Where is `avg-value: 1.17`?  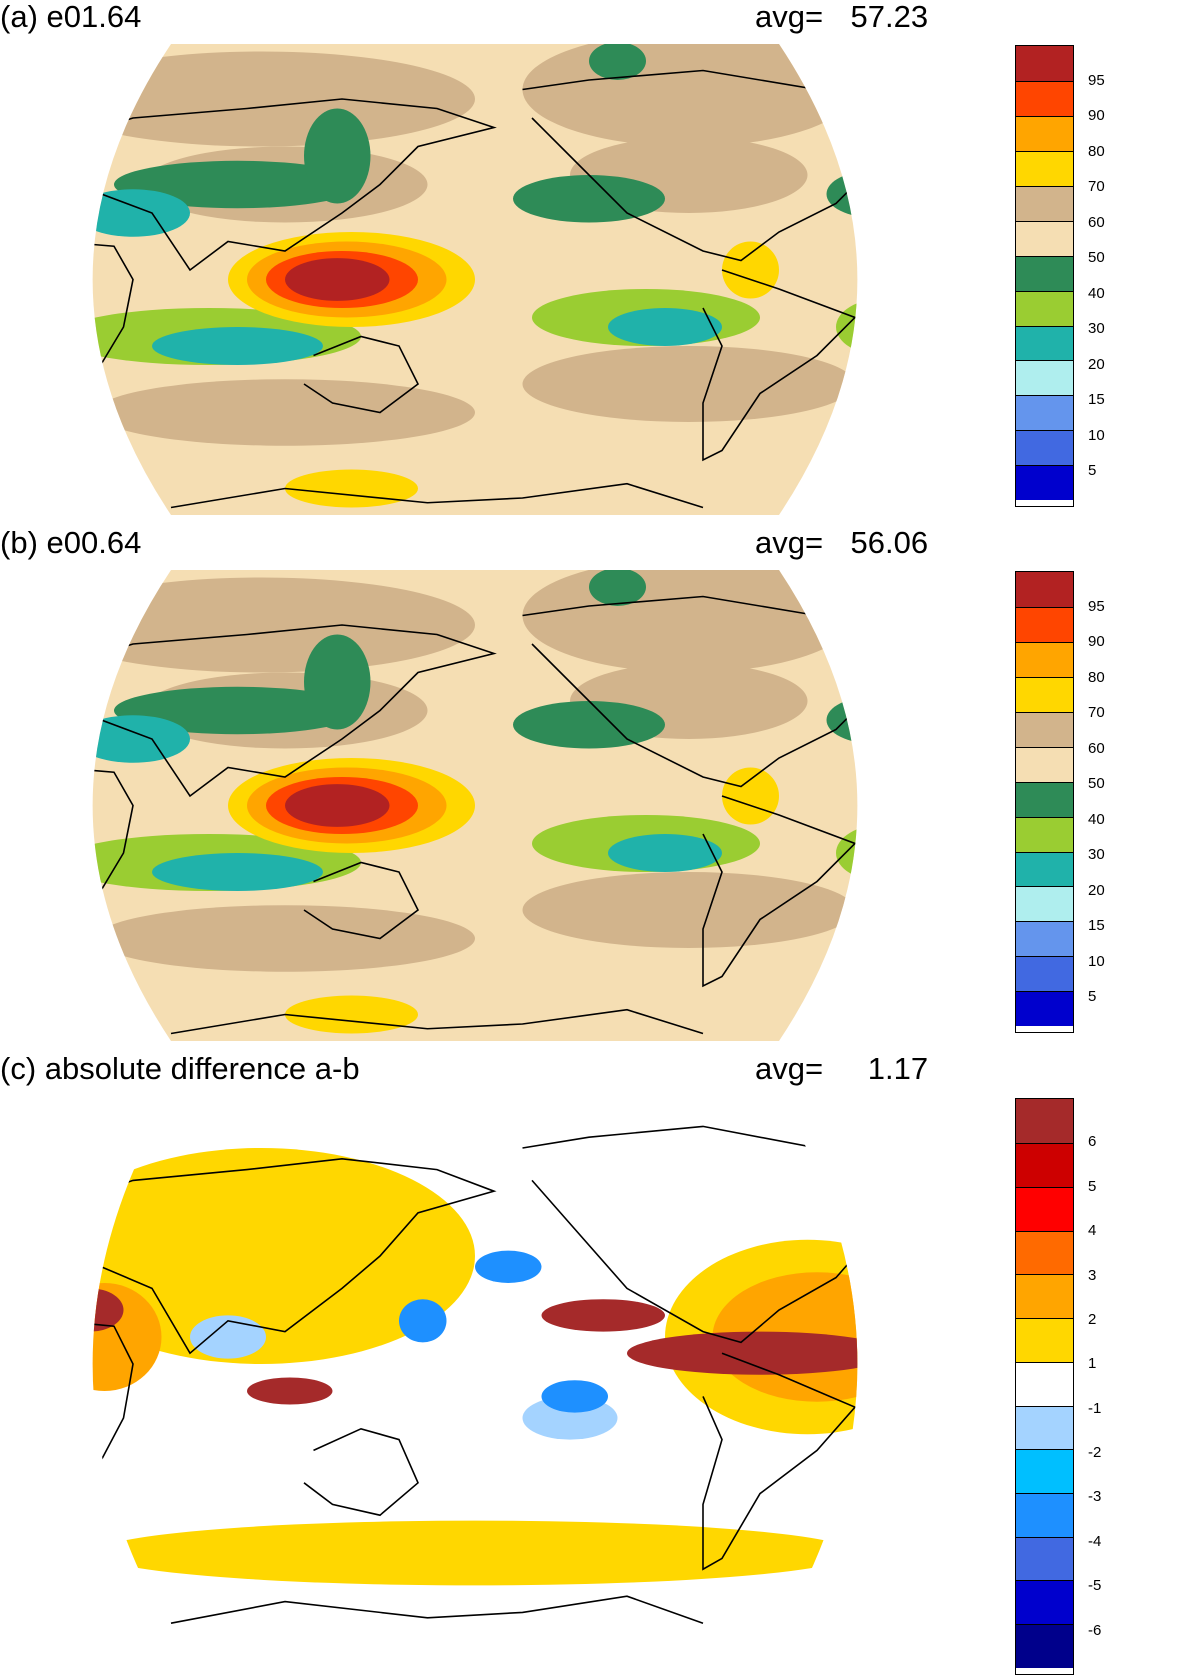
avg-value: 1.17 is located at coordinates (898, 1068).